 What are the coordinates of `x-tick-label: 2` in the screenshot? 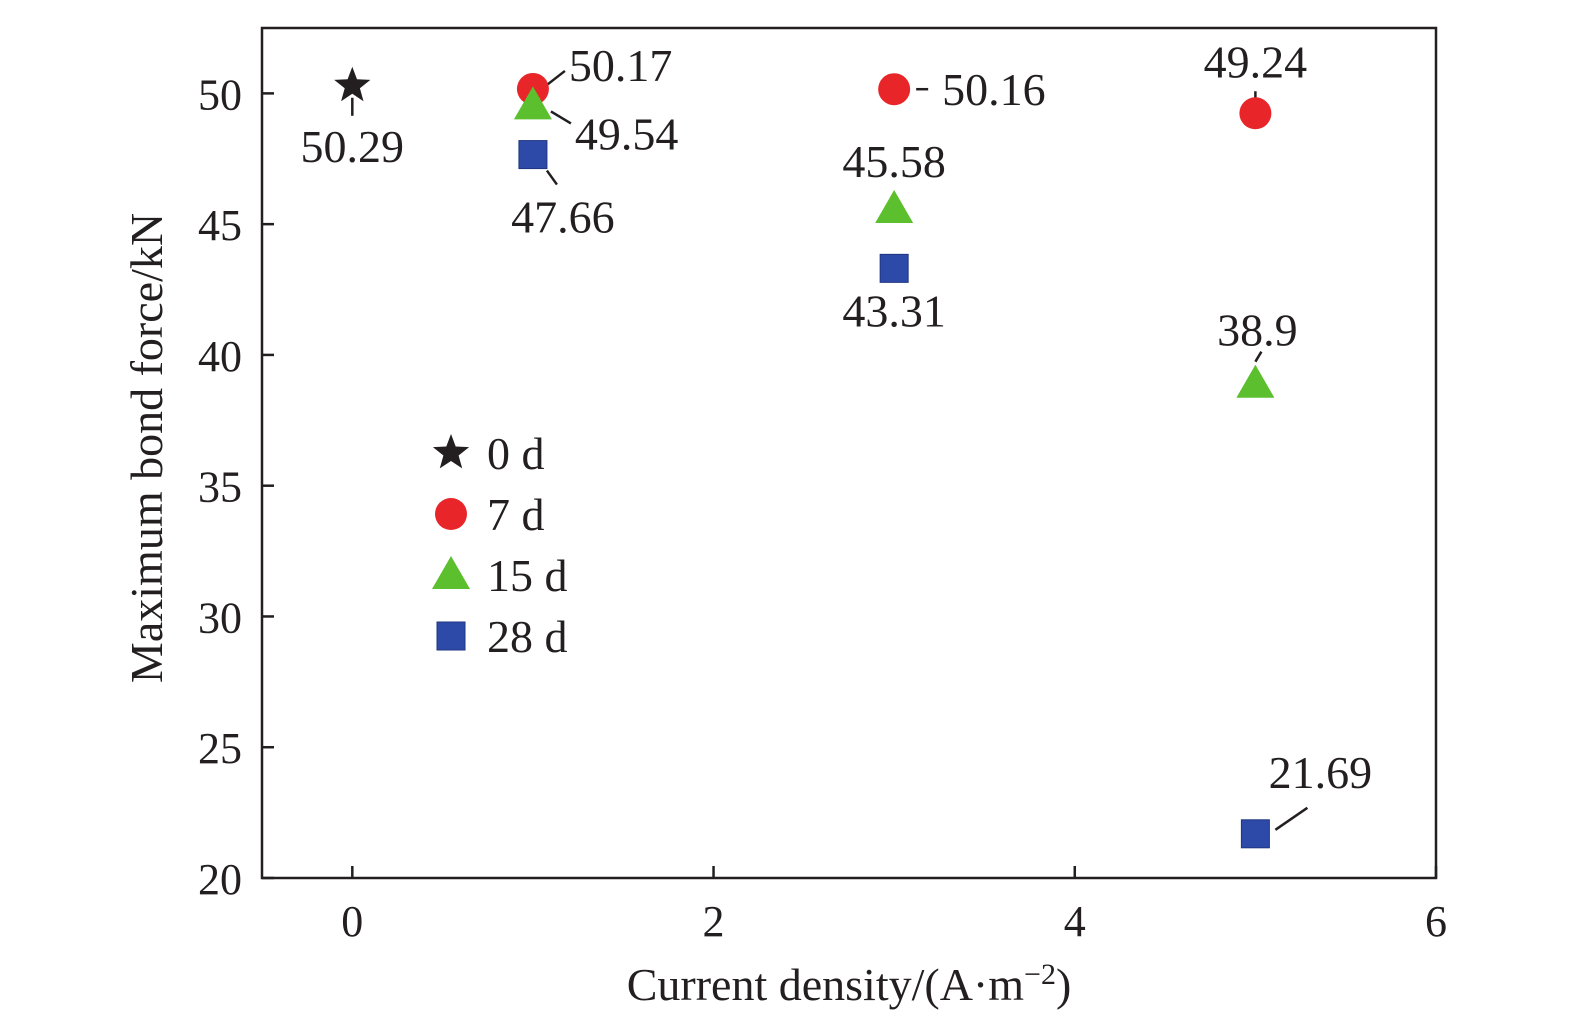 It's located at (714, 921).